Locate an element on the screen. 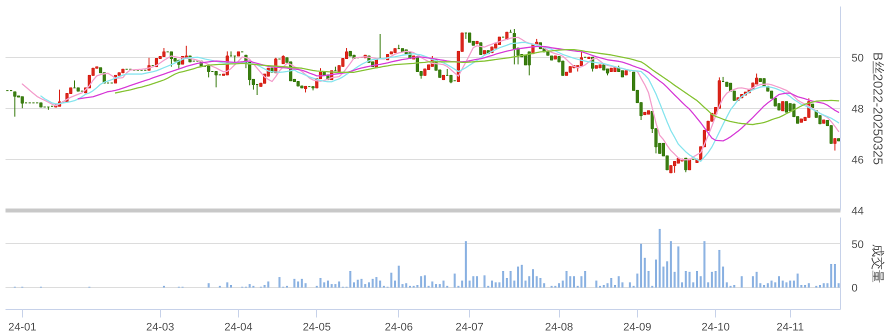  y-tick-label: 46 is located at coordinates (858, 160).